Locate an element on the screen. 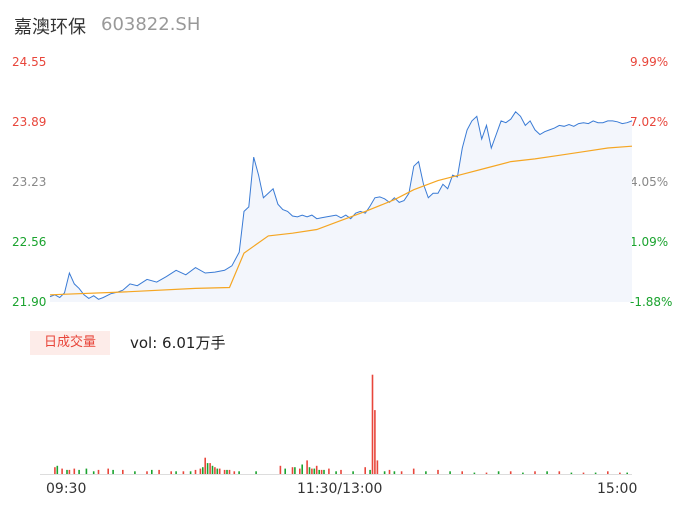  x-tick-label: 09:30 is located at coordinates (66, 489).